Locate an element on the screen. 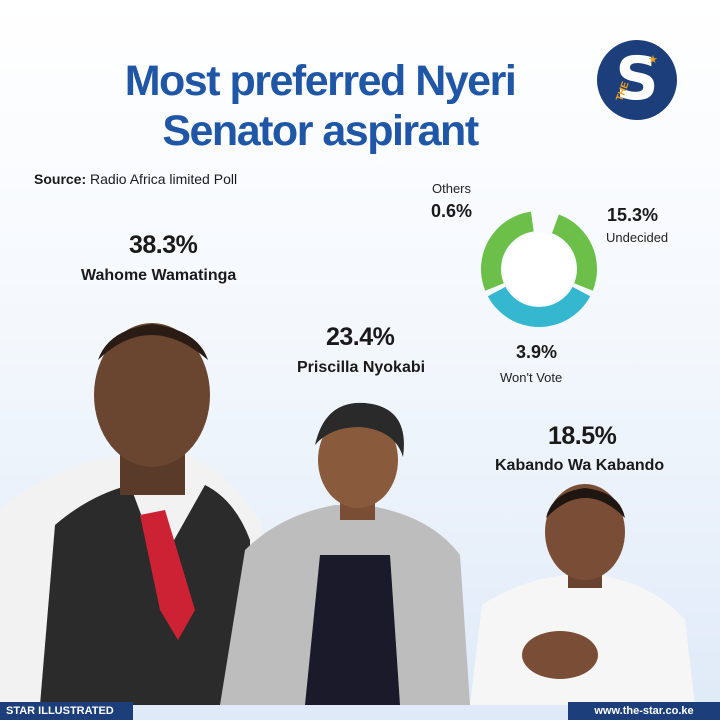  title-line-1: Most preferred Nyeri is located at coordinates (320, 81).